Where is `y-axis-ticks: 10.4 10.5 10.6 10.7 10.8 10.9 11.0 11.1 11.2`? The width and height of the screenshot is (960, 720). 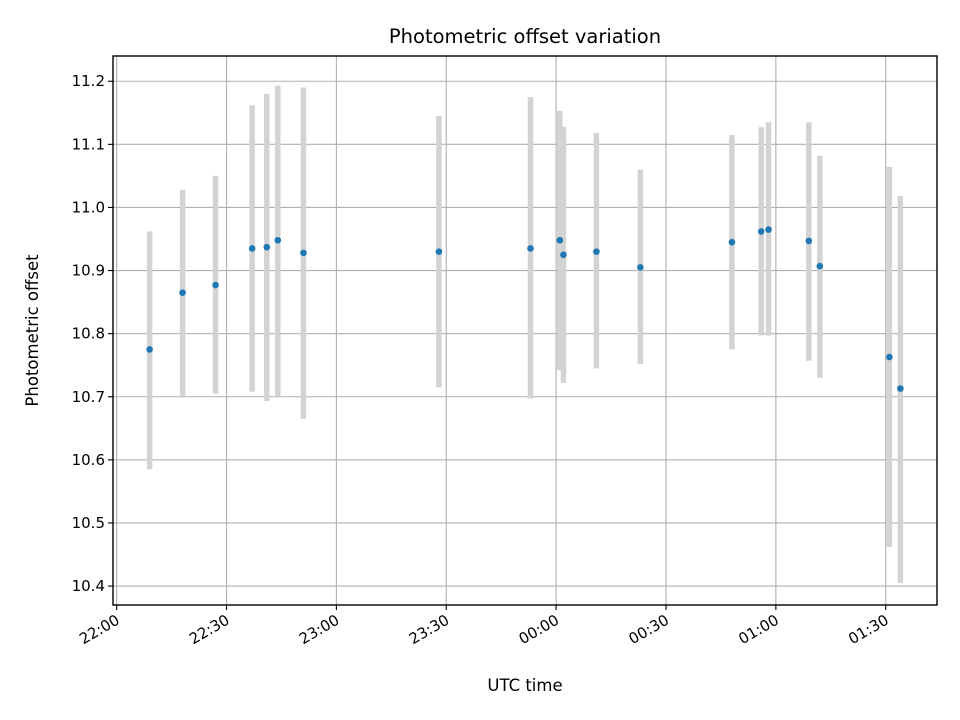 y-axis-ticks: 10.4 10.5 10.6 10.7 10.8 10.9 11.0 11.1 11.2 is located at coordinates (92, 333).